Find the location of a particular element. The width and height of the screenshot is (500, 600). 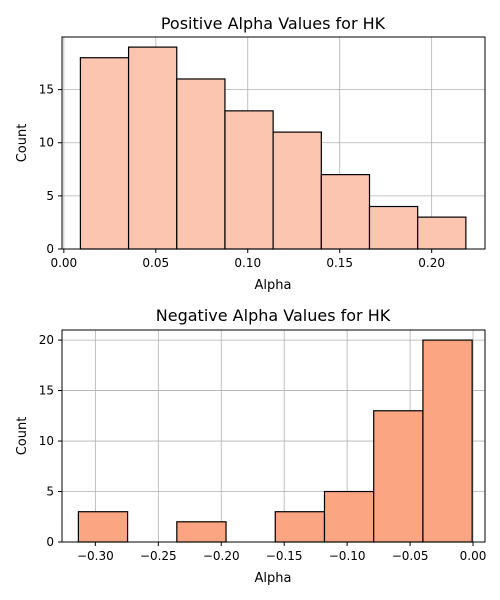

x-ticks: −0.30 −0.25 −0.20 −0.15 −0.10 −0.05 0.00 is located at coordinates (281, 552).